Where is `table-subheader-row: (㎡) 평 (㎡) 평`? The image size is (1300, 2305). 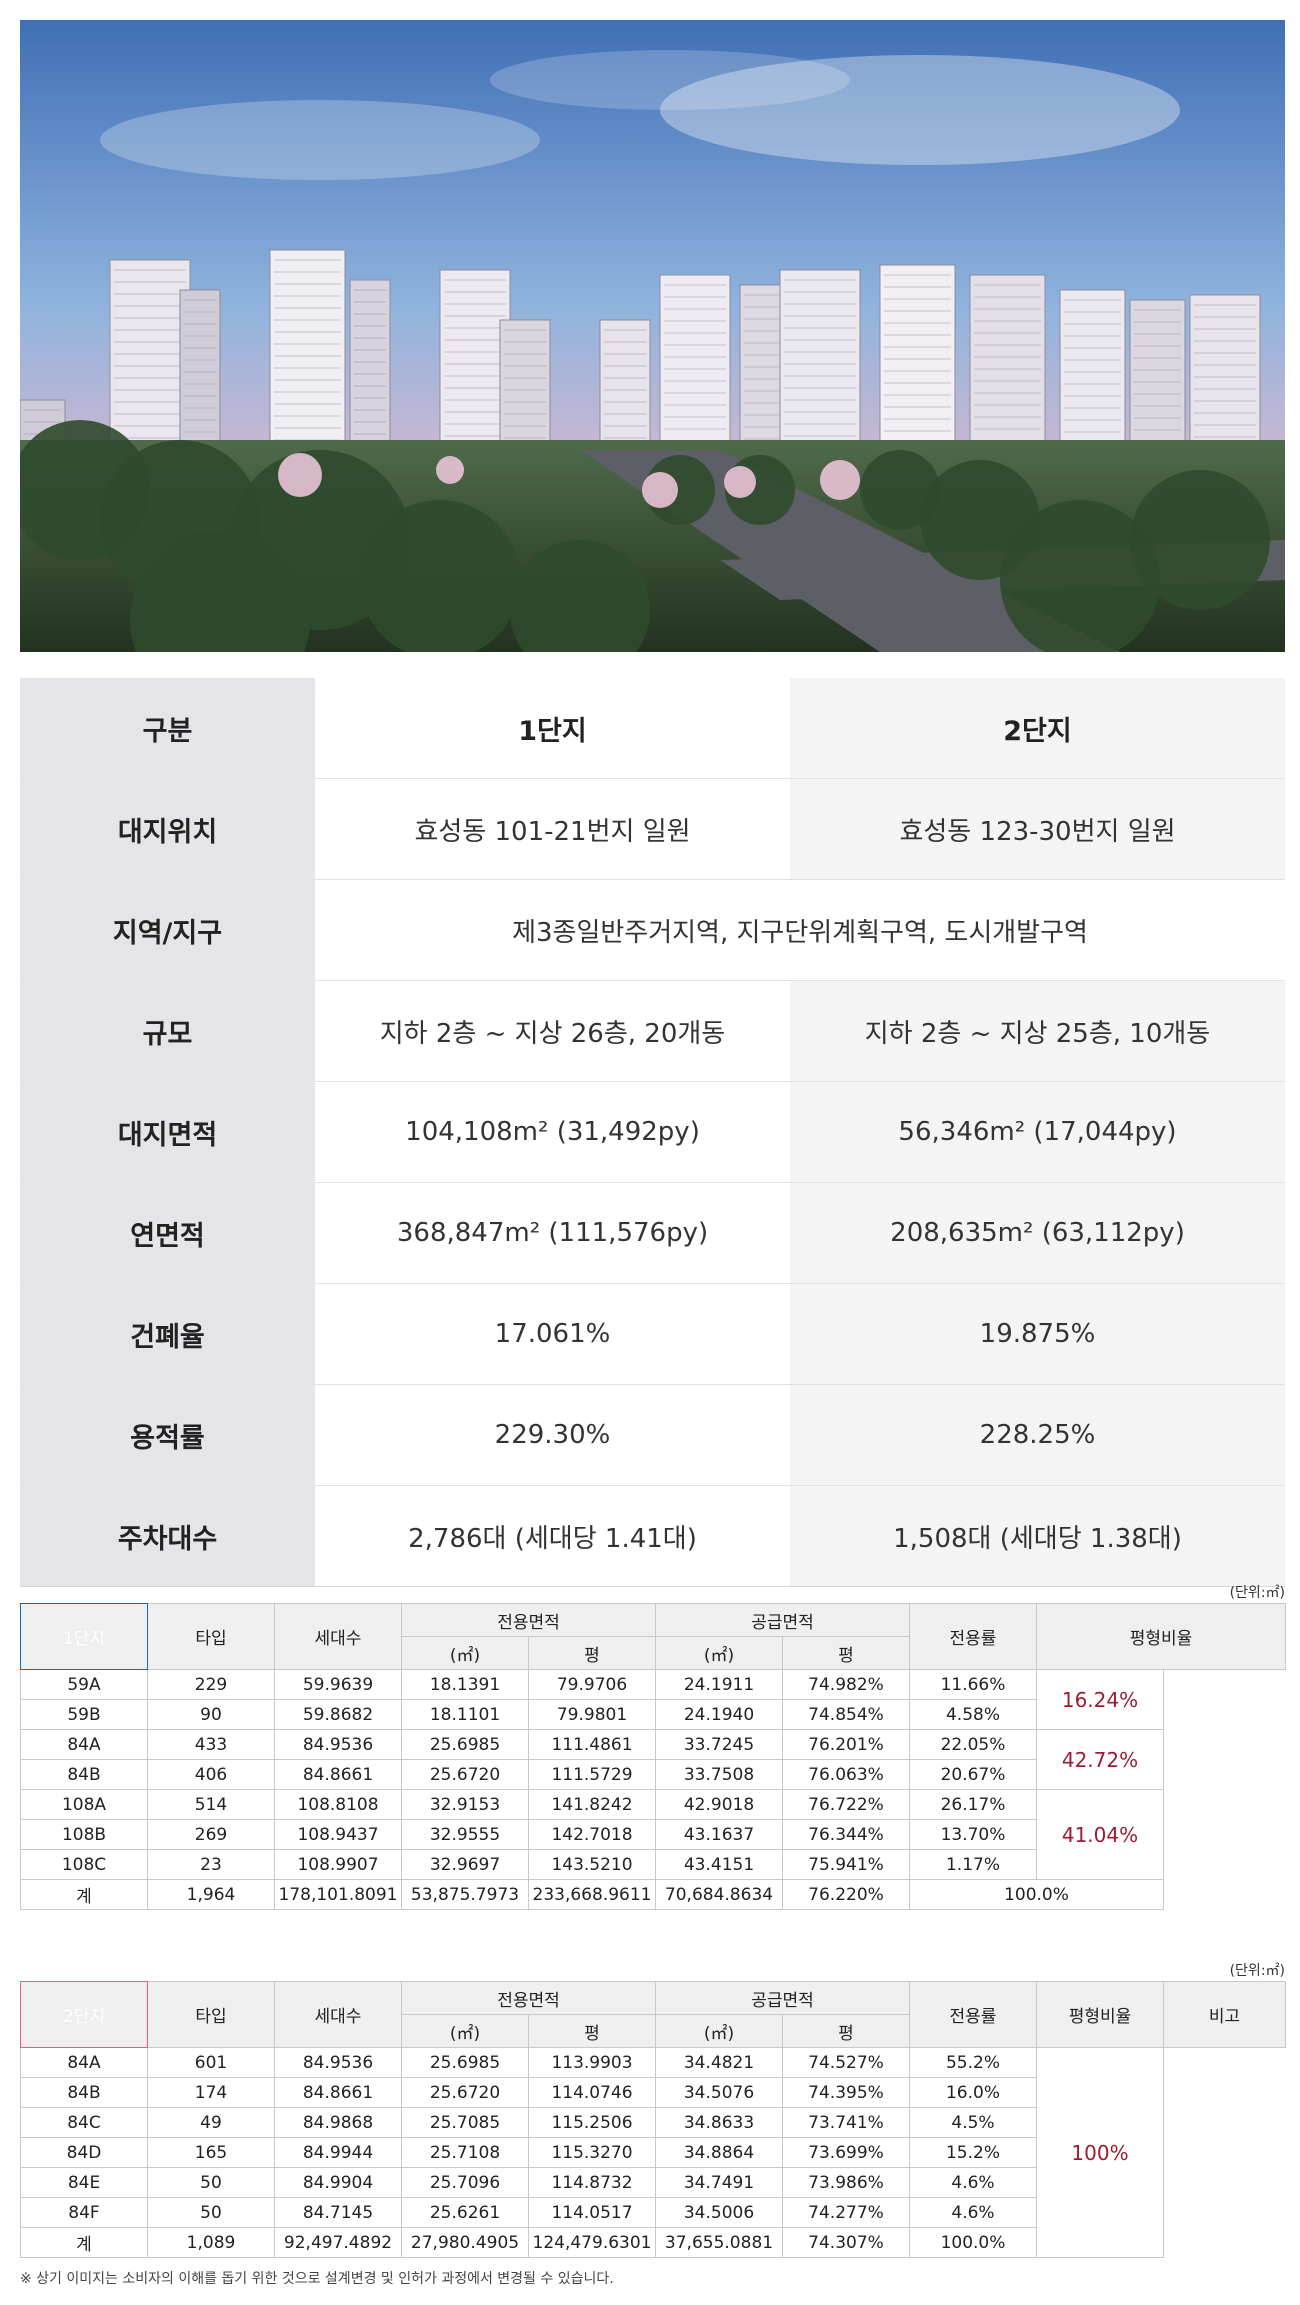
table-subheader-row: (㎡) 평 (㎡) 평 is located at coordinates (653, 1653).